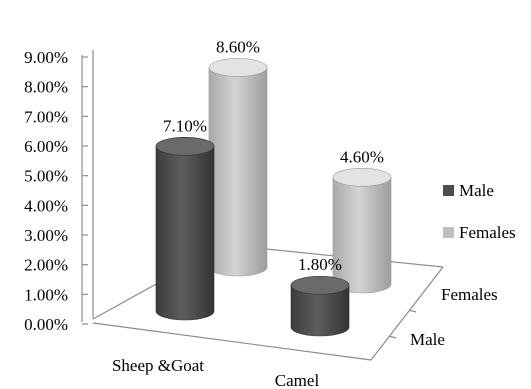 The width and height of the screenshot is (531, 389). I want to click on x-category-label-sheep-goat: Sheep &Goat, so click(158, 365).